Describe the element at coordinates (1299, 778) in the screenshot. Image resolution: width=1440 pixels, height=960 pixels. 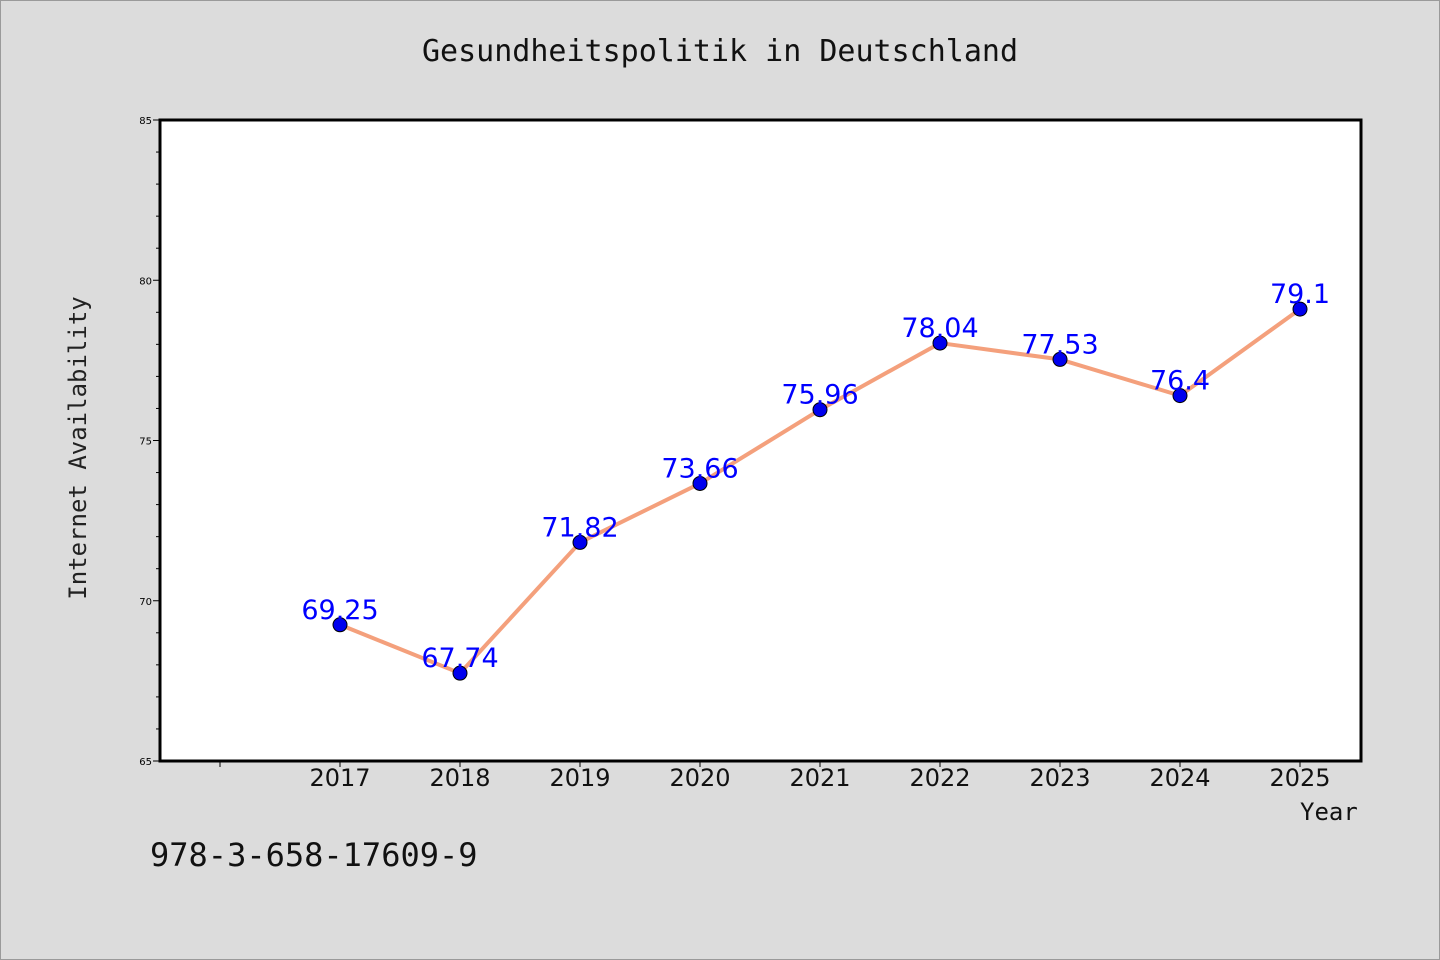
I see `x-tick-label: 2025` at that location.